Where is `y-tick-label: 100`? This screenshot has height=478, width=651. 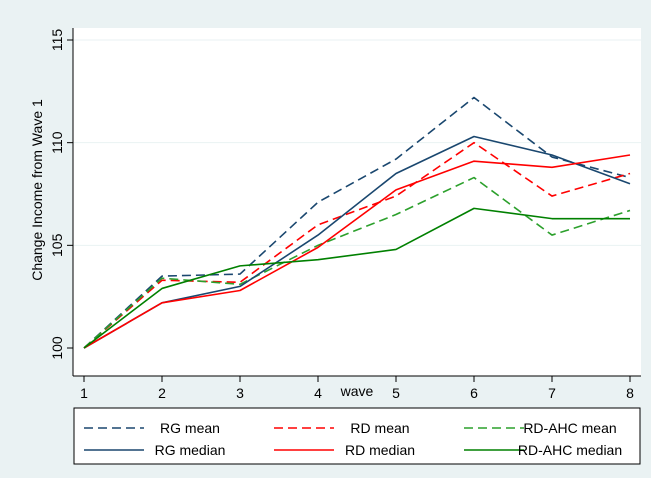
y-tick-label: 100 is located at coordinates (57, 348).